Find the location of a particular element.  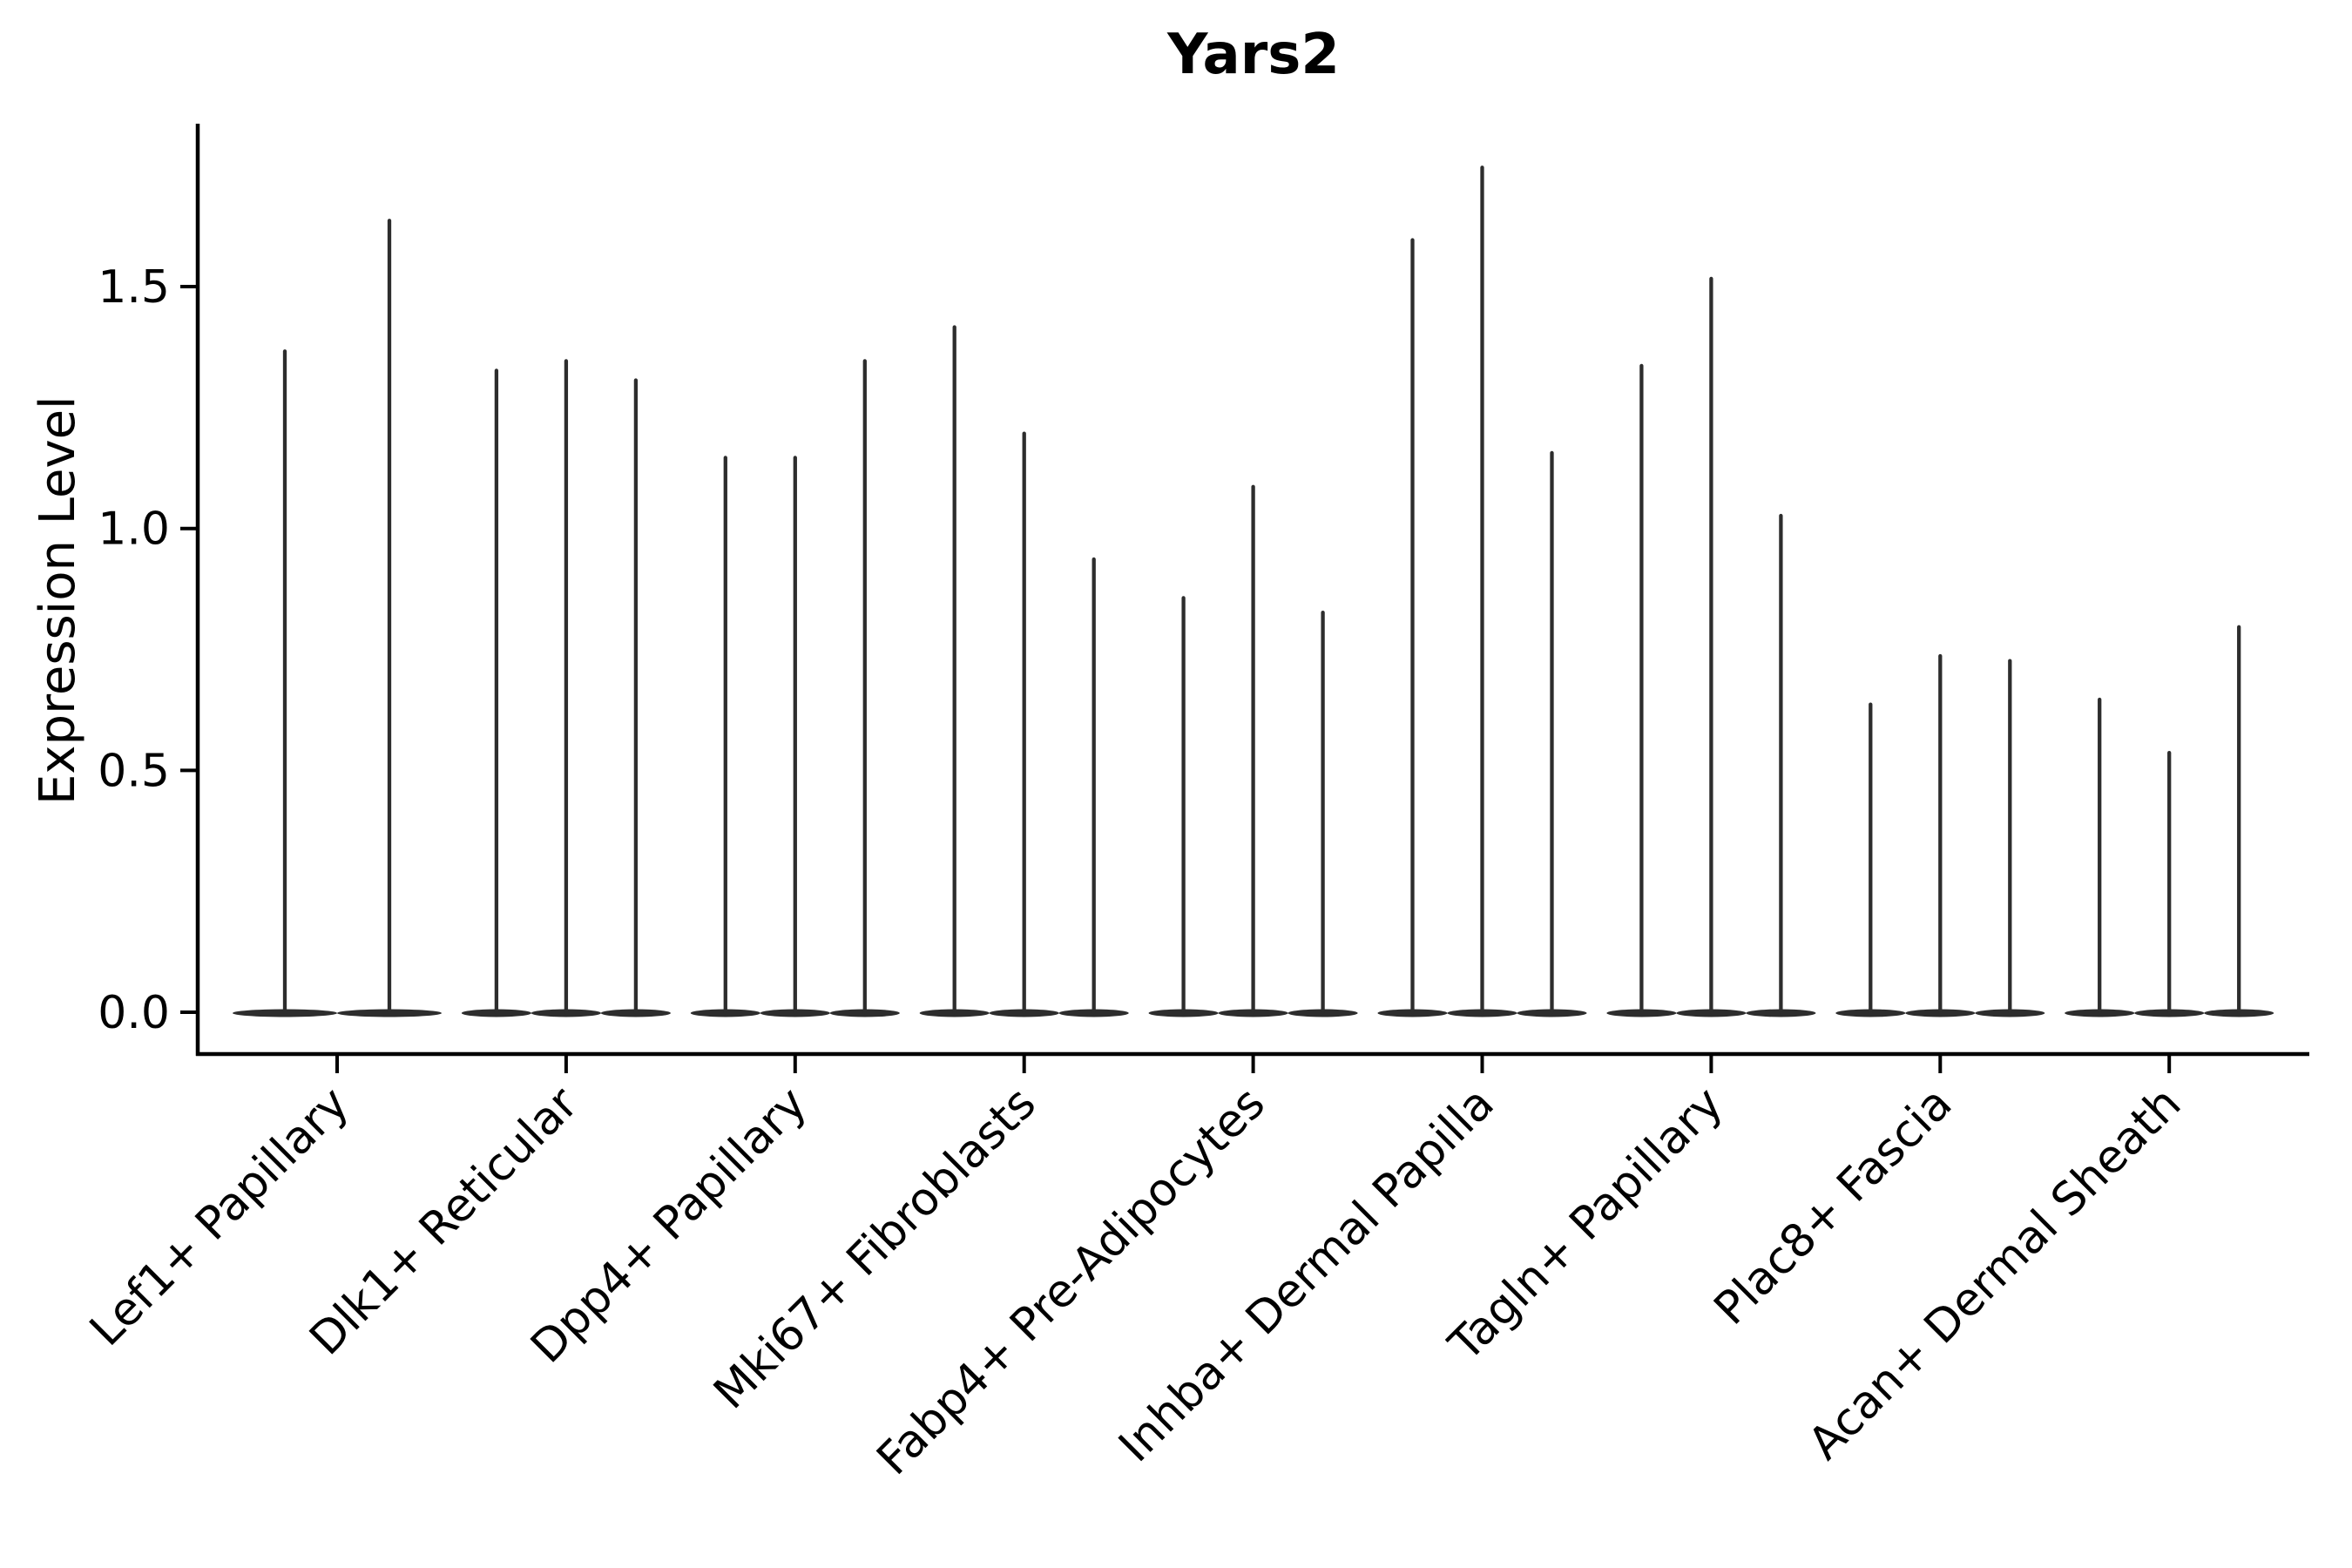

y-tick-label: 0.5 is located at coordinates (134, 771).